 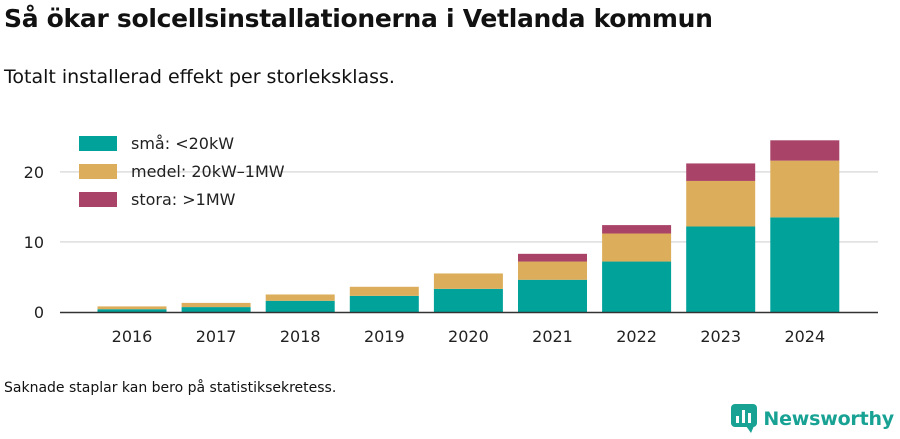 What do you see at coordinates (39, 312) in the screenshot?
I see `y-tick-label: 0` at bounding box center [39, 312].